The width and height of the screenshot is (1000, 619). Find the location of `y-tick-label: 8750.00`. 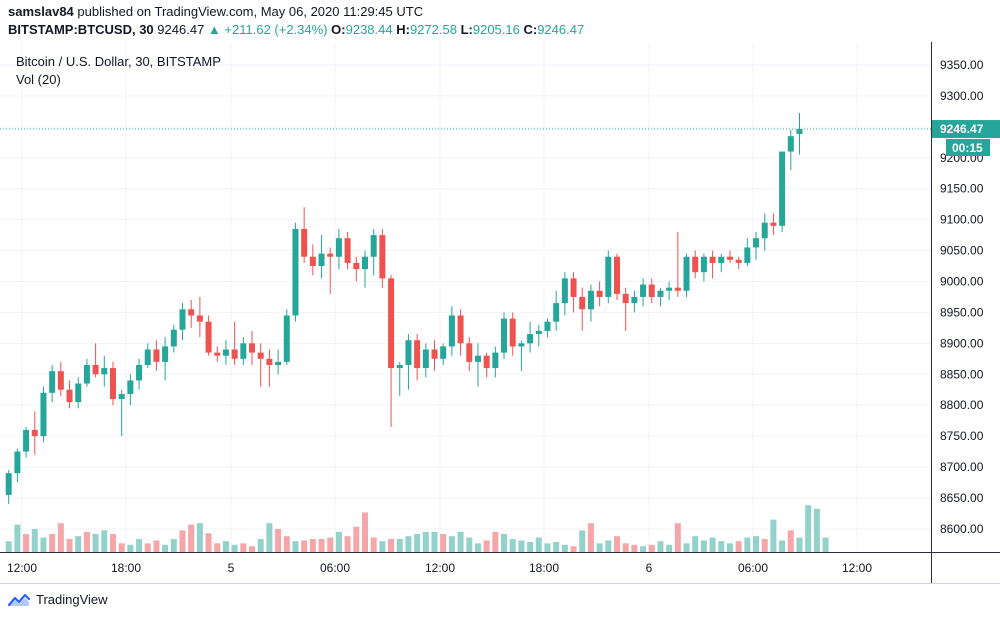

y-tick-label: 8750.00 is located at coordinates (962, 436).